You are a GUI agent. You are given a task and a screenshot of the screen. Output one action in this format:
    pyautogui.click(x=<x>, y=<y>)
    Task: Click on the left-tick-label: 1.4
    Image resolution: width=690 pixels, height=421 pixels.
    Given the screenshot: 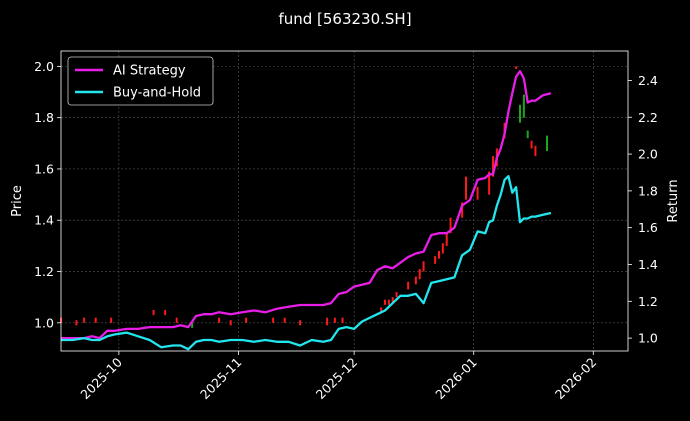 What is the action you would take?
    pyautogui.click(x=44, y=220)
    